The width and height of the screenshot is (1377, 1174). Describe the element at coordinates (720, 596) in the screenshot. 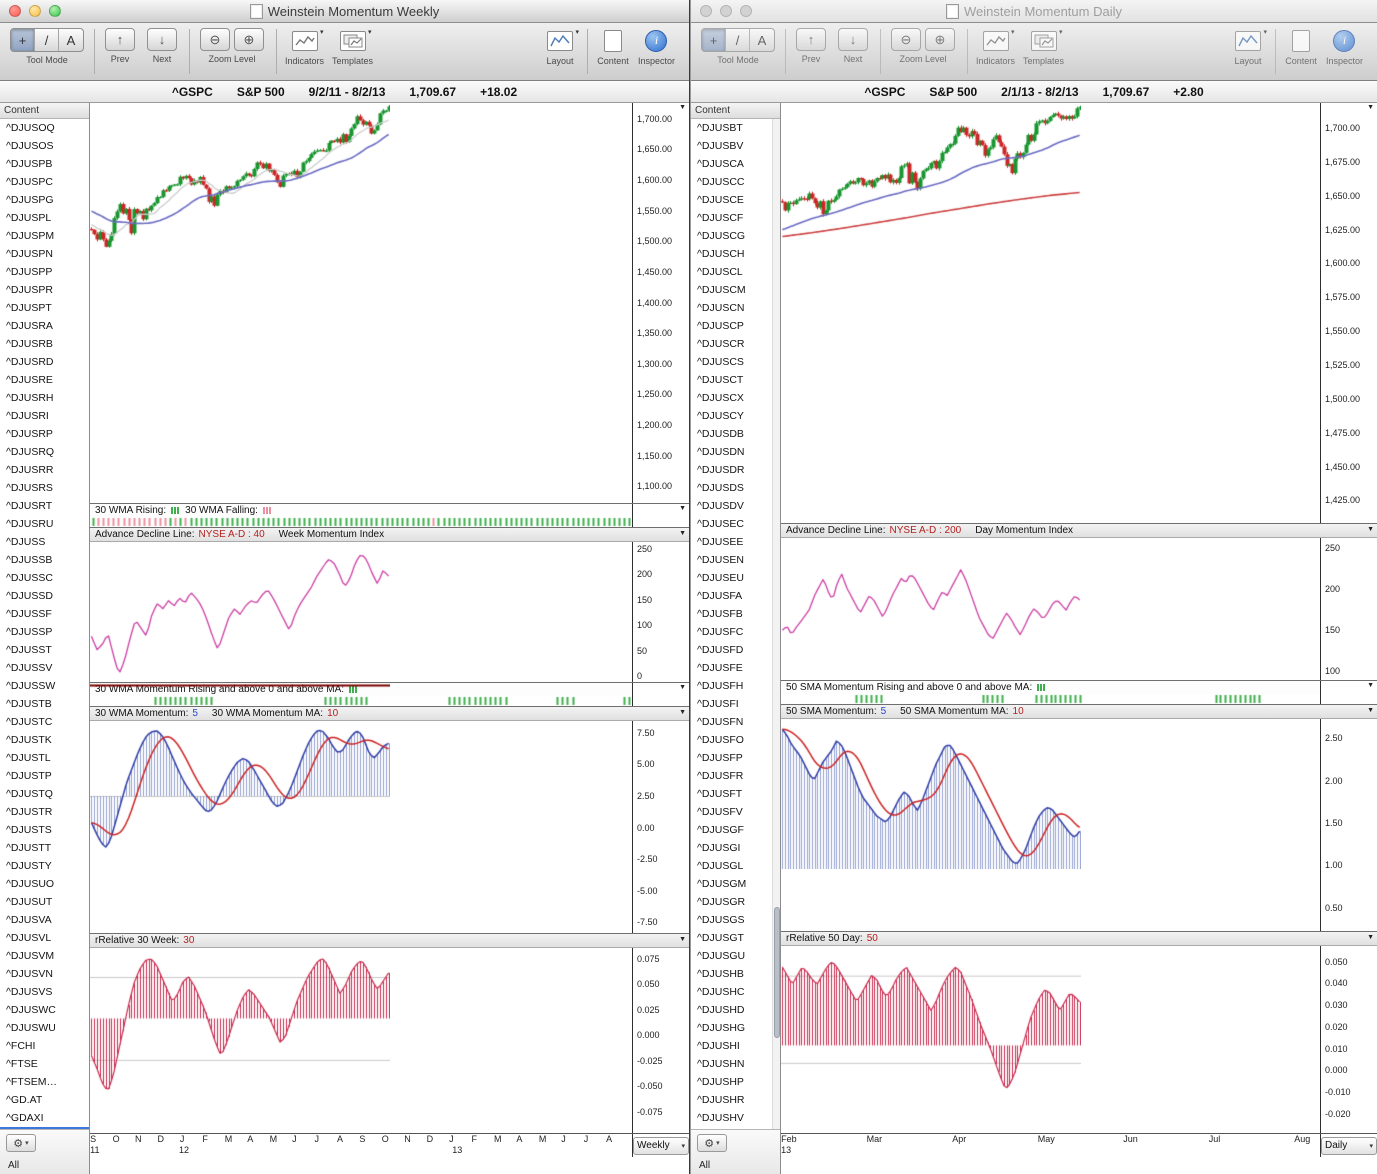

I see `sidebar-item: ^DJUSFA` at that location.